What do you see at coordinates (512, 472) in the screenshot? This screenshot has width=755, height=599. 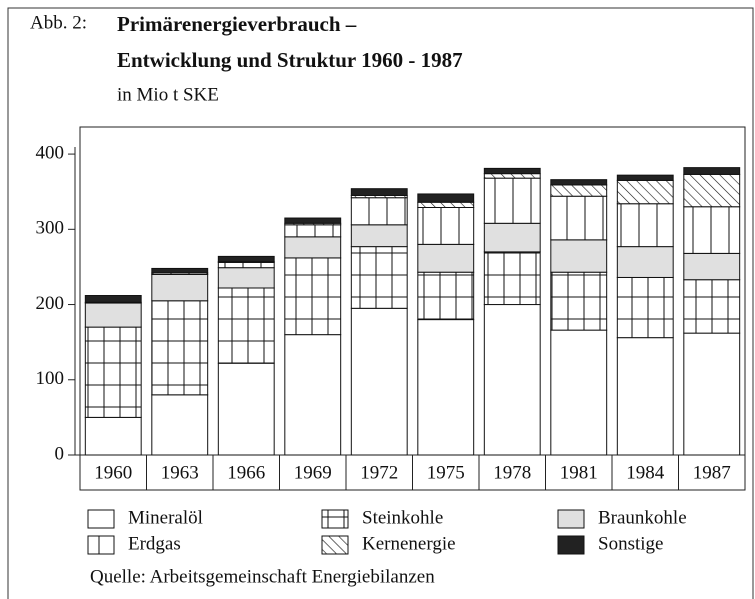 I see `x-tick-label: 1978` at bounding box center [512, 472].